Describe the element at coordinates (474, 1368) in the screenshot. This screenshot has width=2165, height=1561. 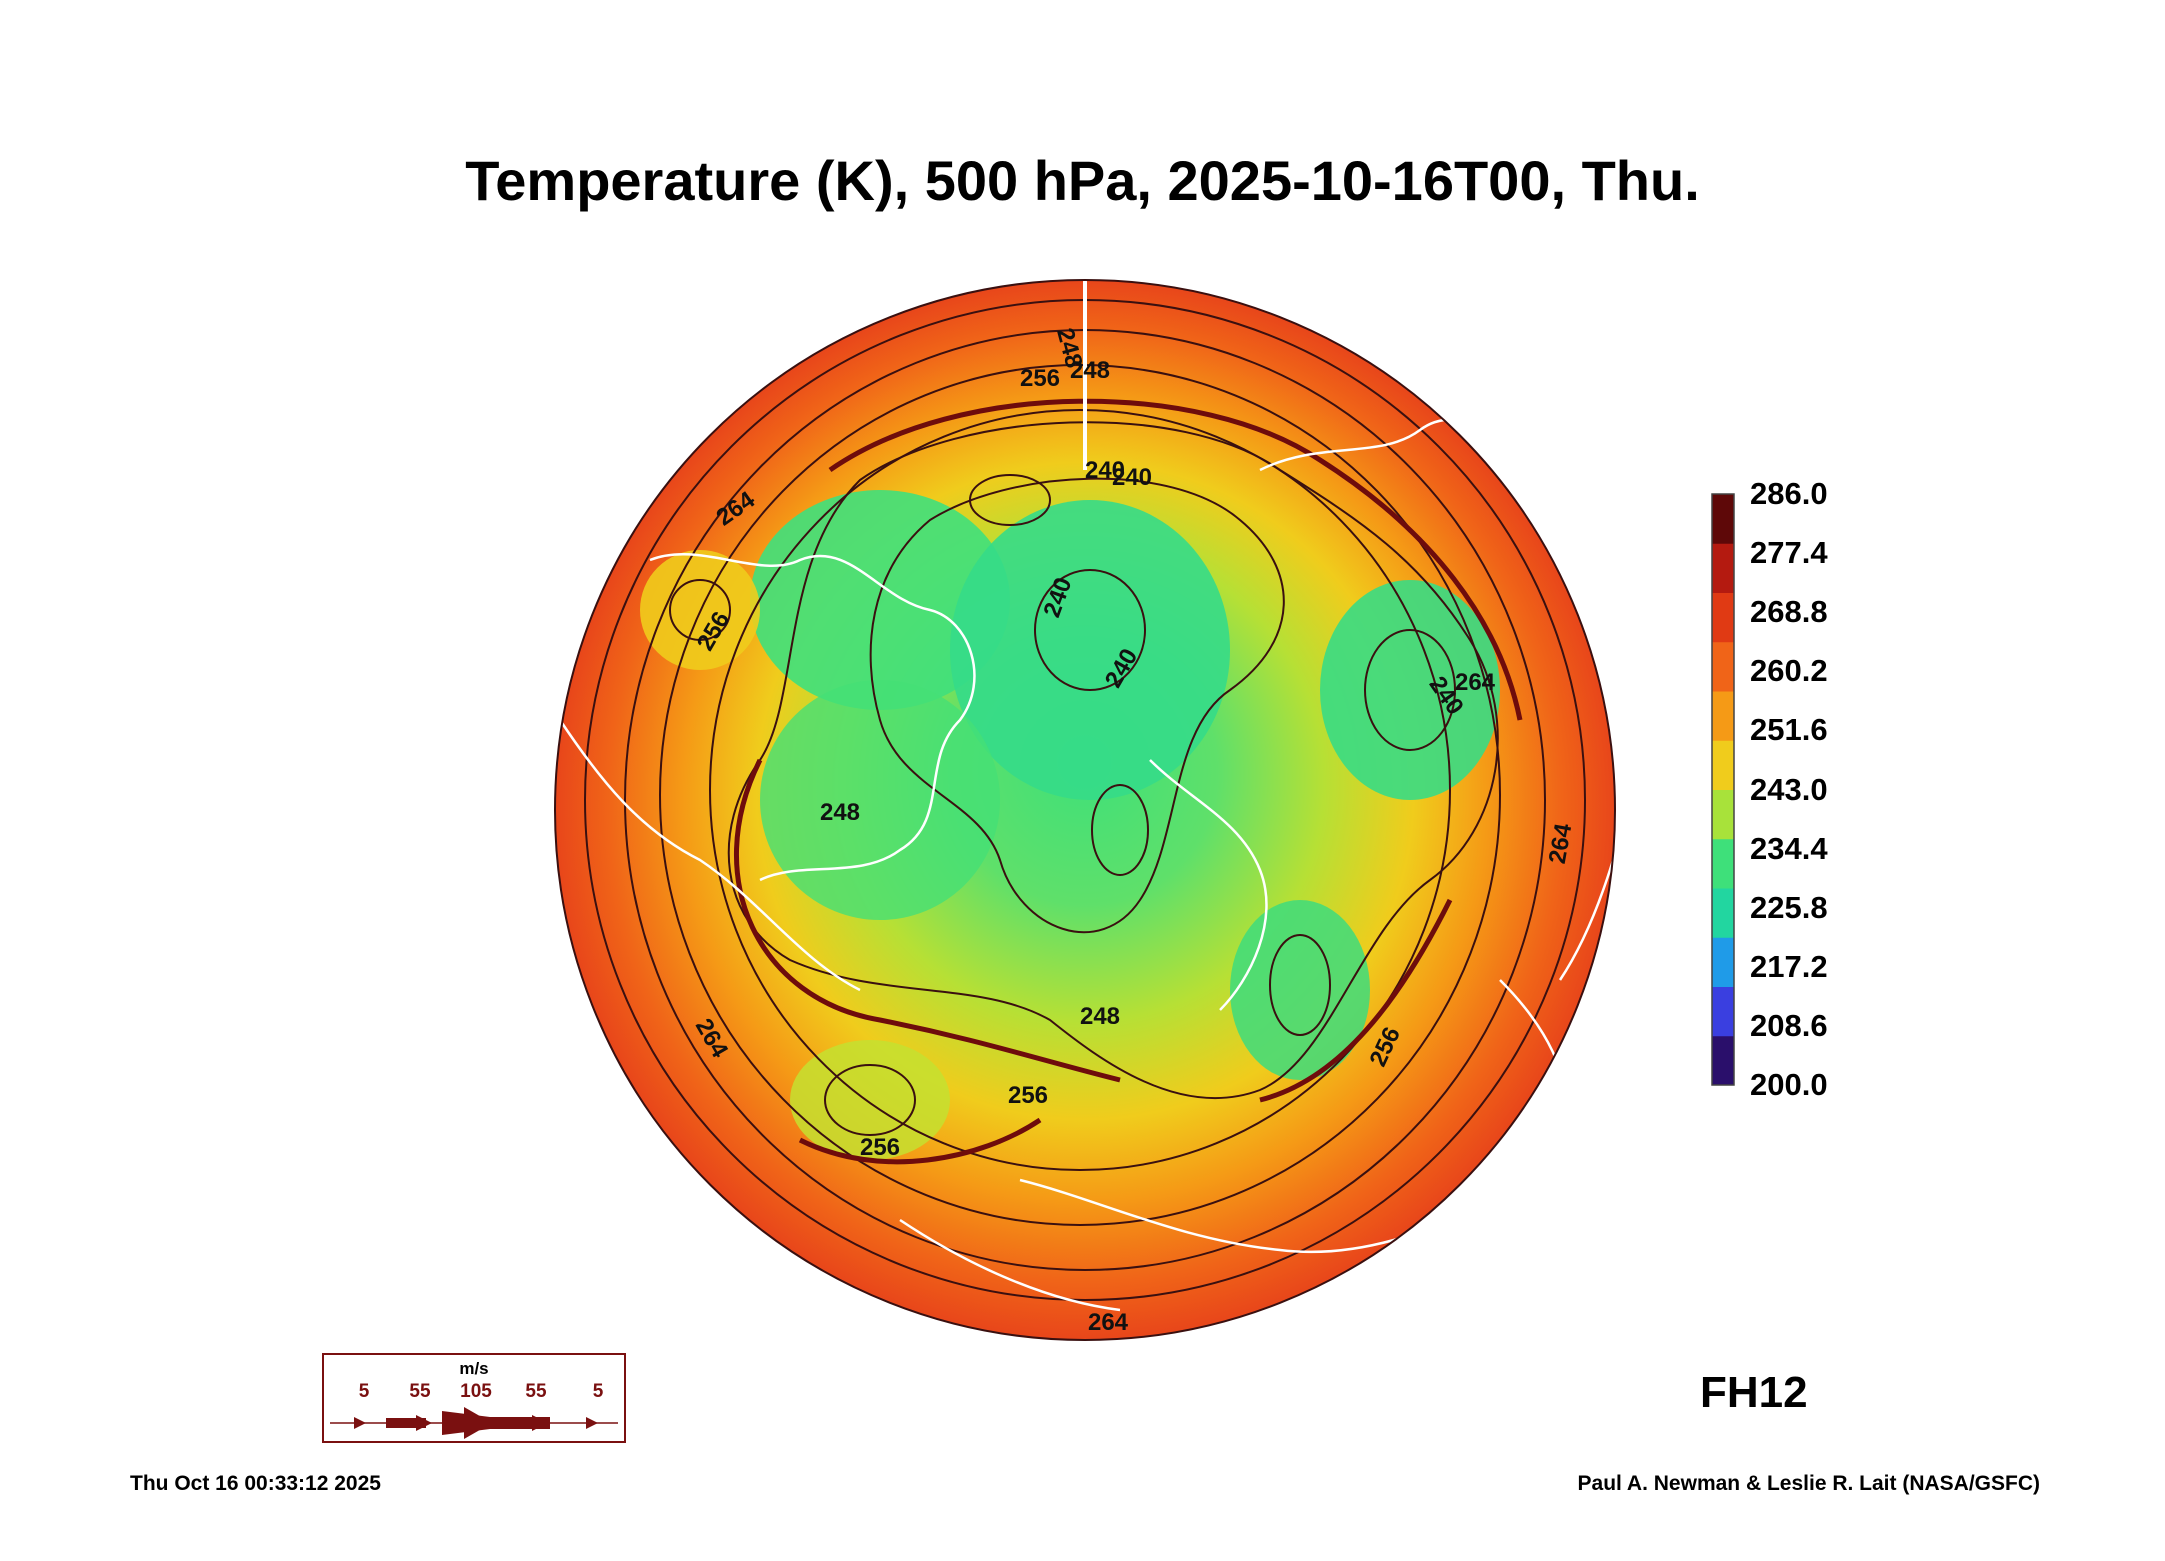
I see `wind-legend-unit: m/s` at that location.